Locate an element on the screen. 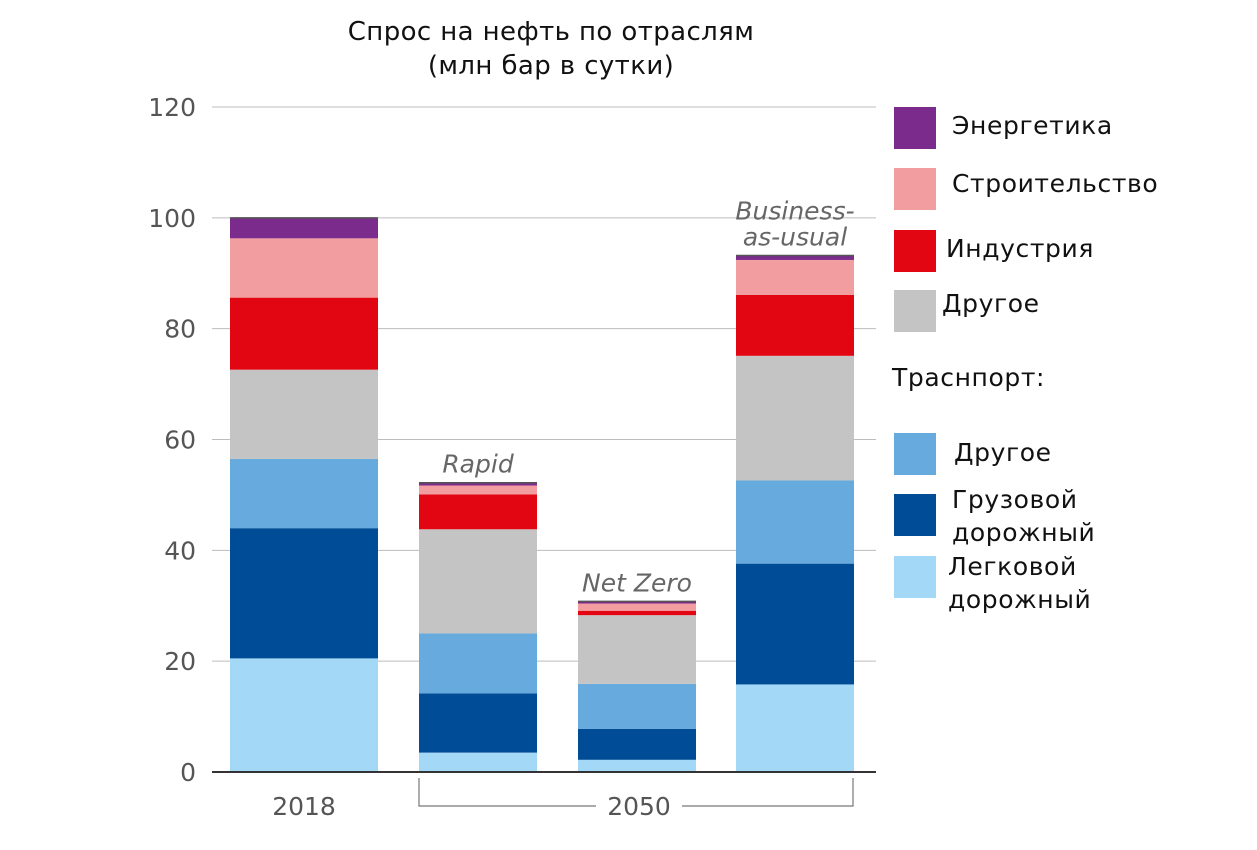  bar-2018 is located at coordinates (304, 494).